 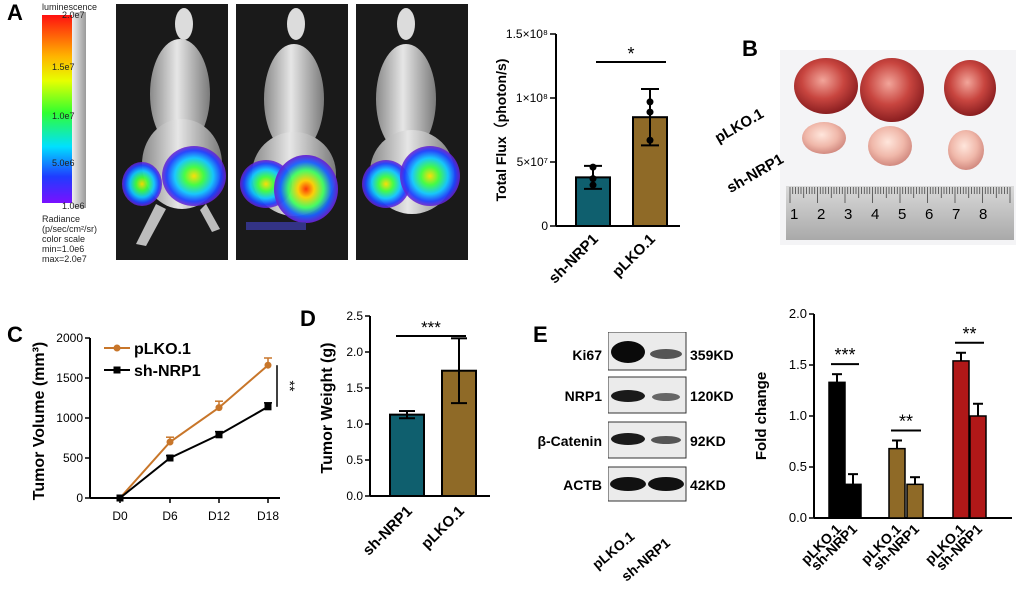 What do you see at coordinates (63, 67) in the screenshot?
I see `colorscale-tick: 1.5e7` at bounding box center [63, 67].